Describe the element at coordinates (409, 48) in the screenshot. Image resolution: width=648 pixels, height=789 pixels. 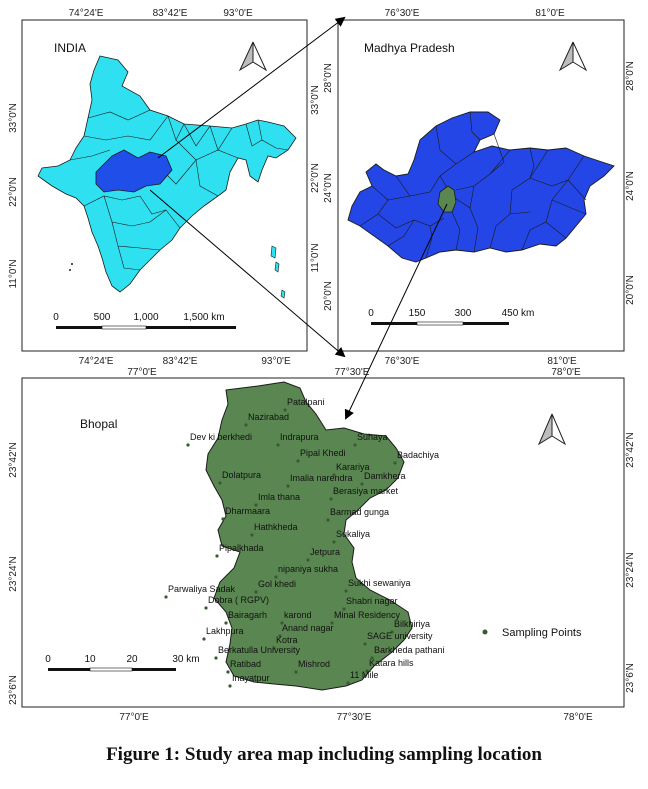
I see `mp-panel-title: Madhya Pradesh` at that location.